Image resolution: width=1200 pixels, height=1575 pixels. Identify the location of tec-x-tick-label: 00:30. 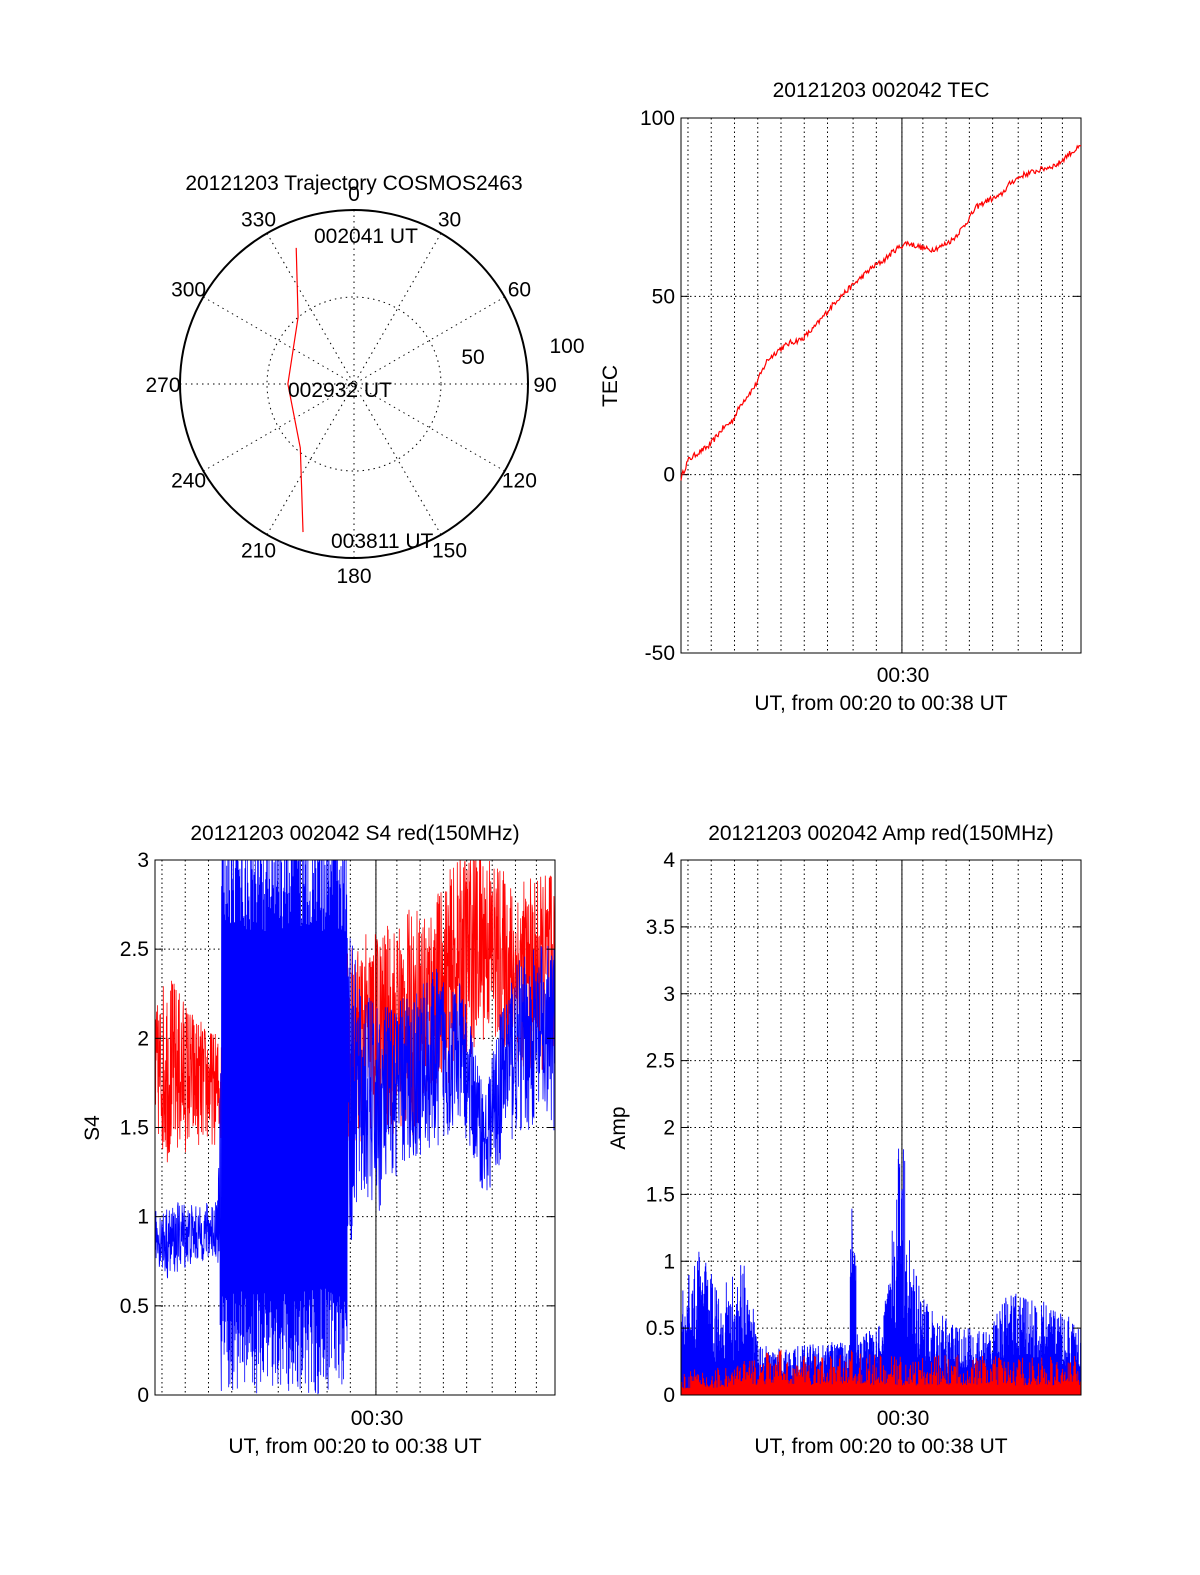
(903, 675).